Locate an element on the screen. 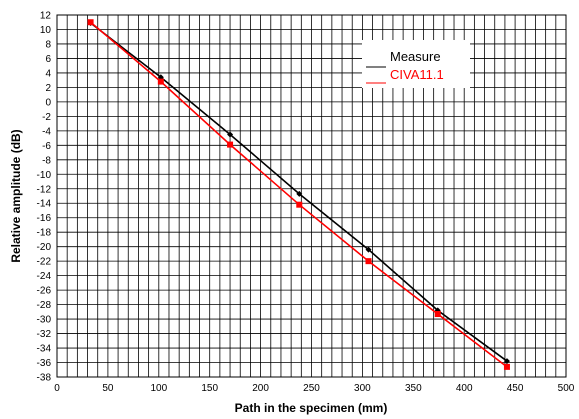 This screenshot has width=579, height=419. y-tick-label: -22 is located at coordinates (44, 262).